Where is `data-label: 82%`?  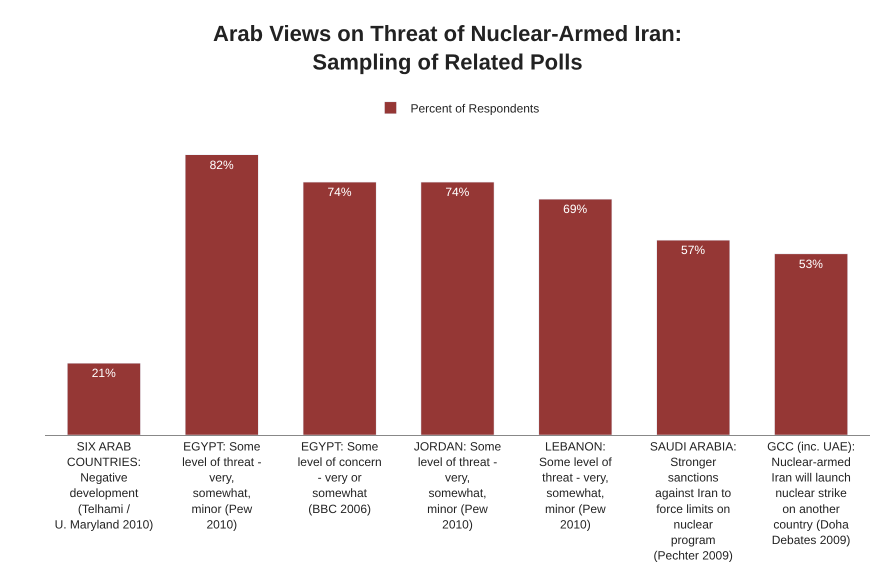 data-label: 82% is located at coordinates (222, 165).